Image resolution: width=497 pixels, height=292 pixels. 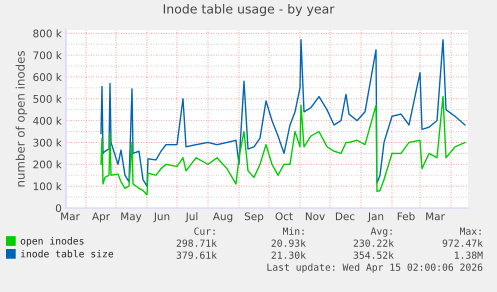 I want to click on legend-label: open inodes, so click(x=52, y=241).